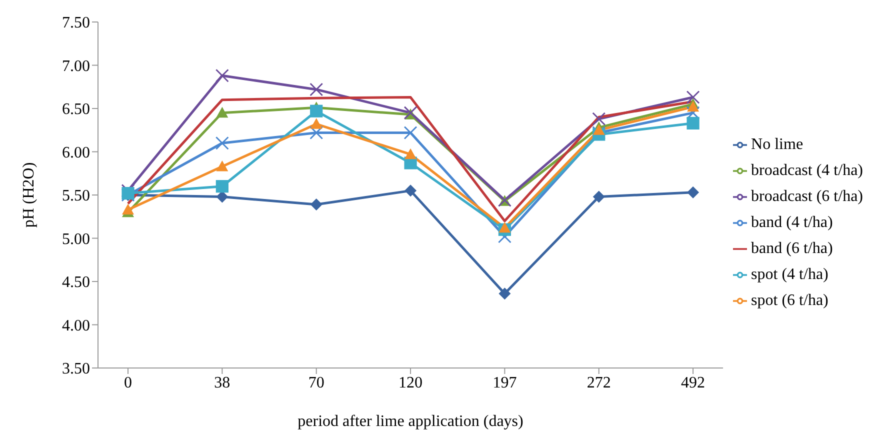  Describe the element at coordinates (29, 195) in the screenshot. I see `y-axis-title: pH (H2O)` at that location.